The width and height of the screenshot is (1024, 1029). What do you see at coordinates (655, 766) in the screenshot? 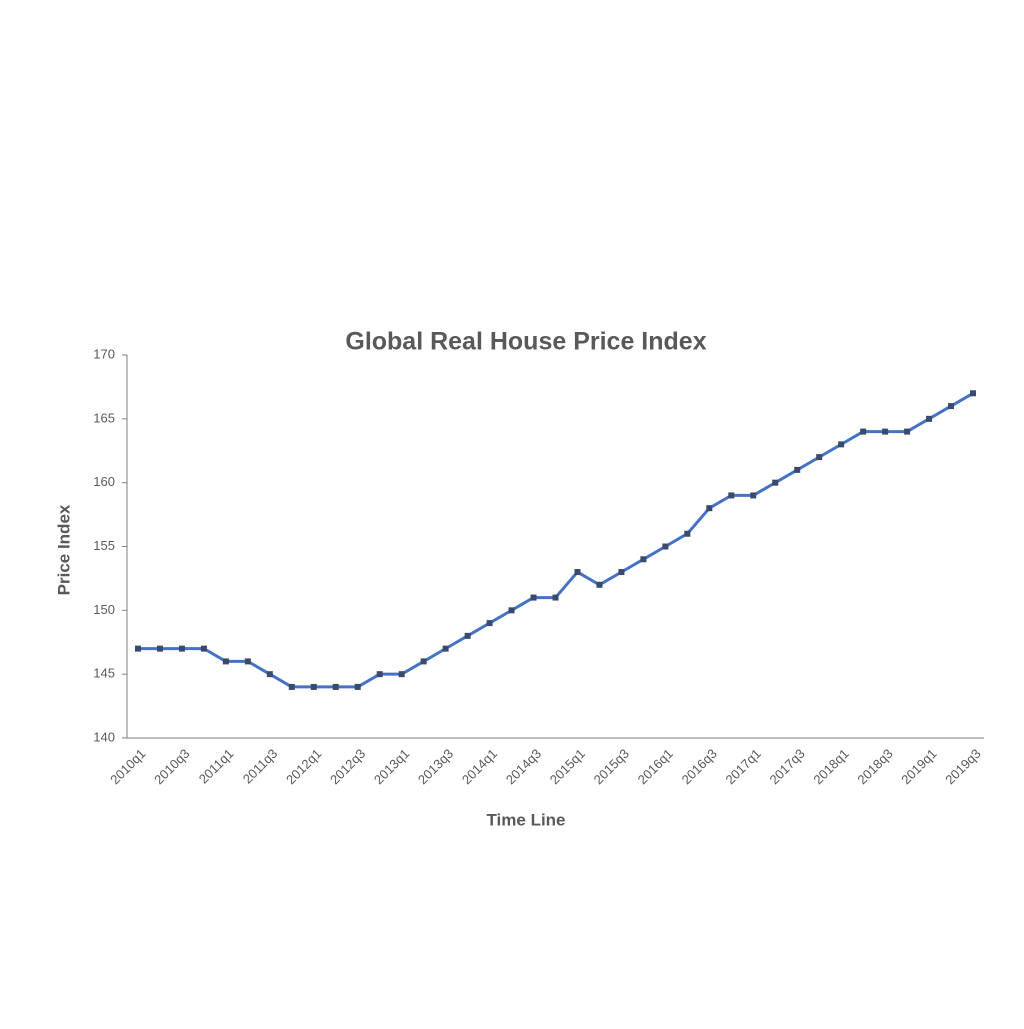
I see `x-tick-label: 2016q1` at bounding box center [655, 766].